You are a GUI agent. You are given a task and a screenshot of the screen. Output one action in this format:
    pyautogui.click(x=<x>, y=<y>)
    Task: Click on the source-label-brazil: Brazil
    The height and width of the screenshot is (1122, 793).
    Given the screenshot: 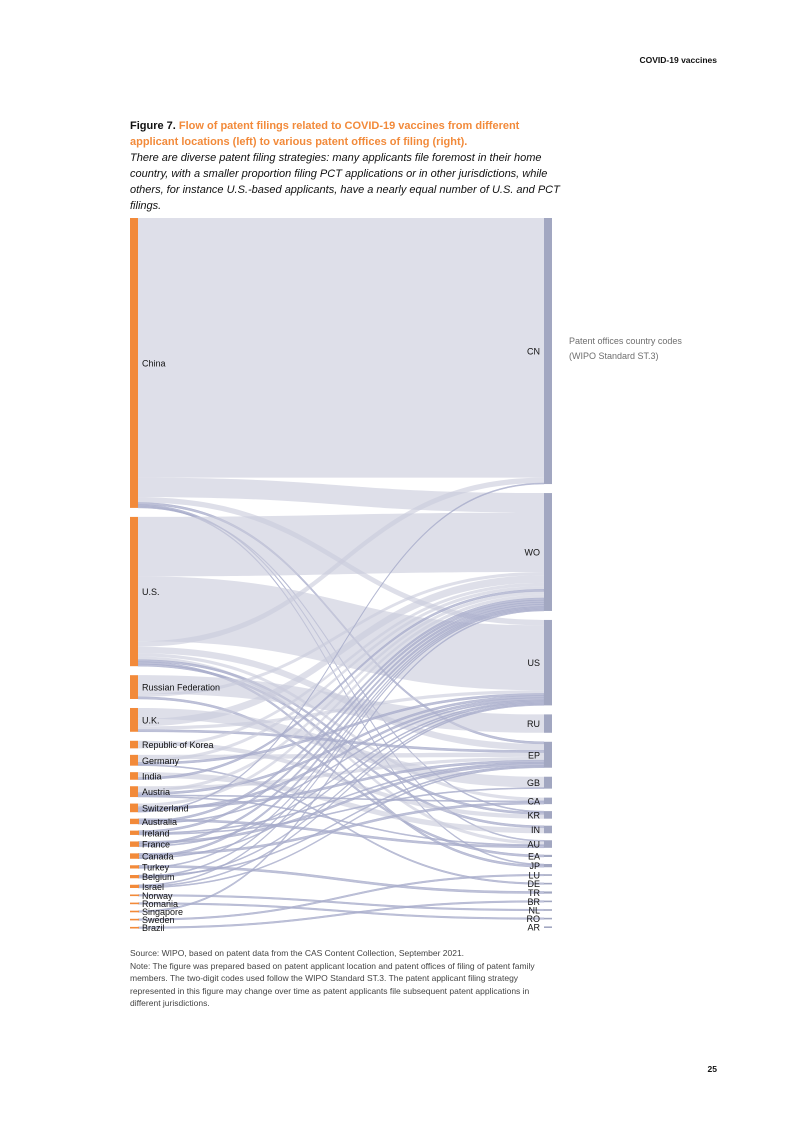 What is the action you would take?
    pyautogui.click(x=153, y=928)
    